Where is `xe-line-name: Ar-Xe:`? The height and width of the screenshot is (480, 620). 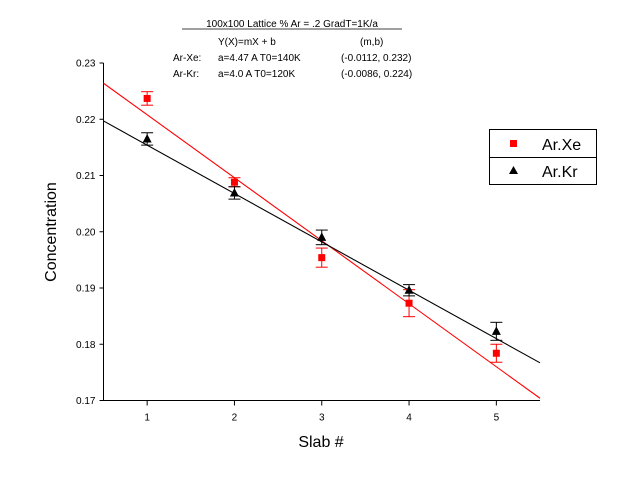 xe-line-name: Ar-Xe: is located at coordinates (187, 58).